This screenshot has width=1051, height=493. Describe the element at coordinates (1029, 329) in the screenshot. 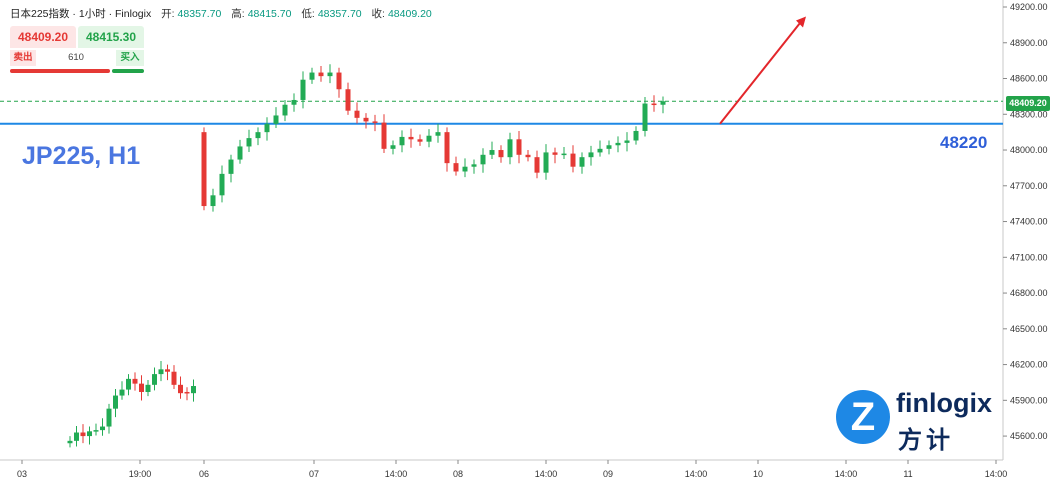

I see `y-tick-label: 46500.00` at that location.